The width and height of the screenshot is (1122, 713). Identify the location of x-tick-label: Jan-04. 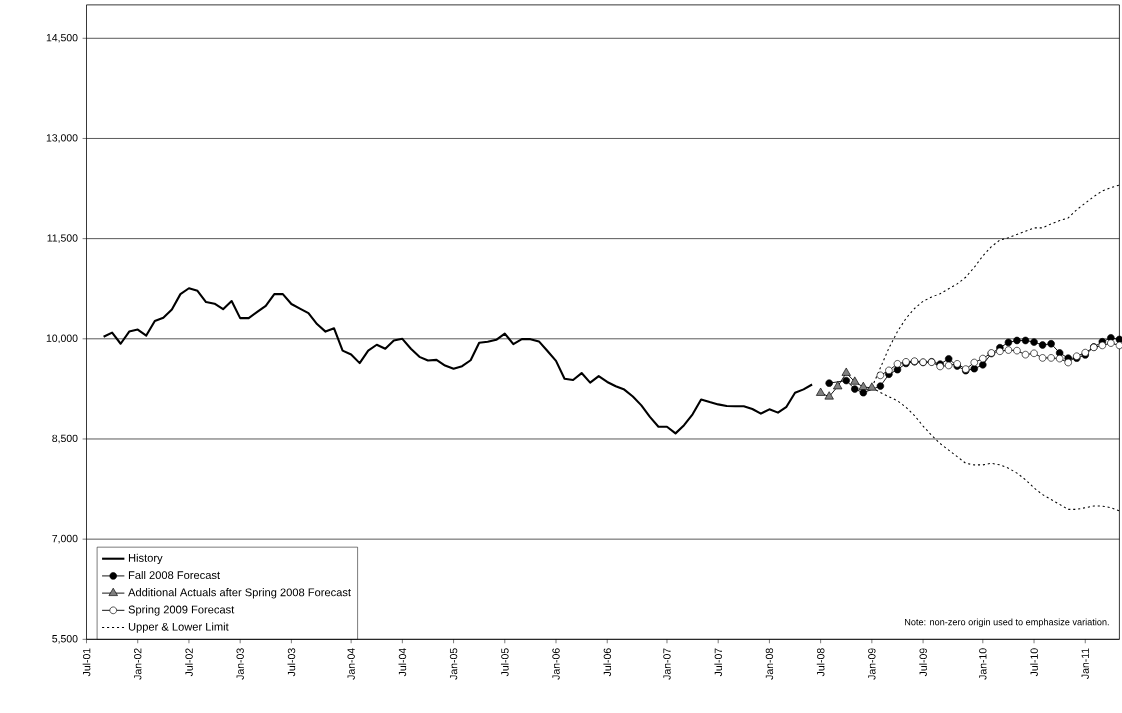
(351, 664).